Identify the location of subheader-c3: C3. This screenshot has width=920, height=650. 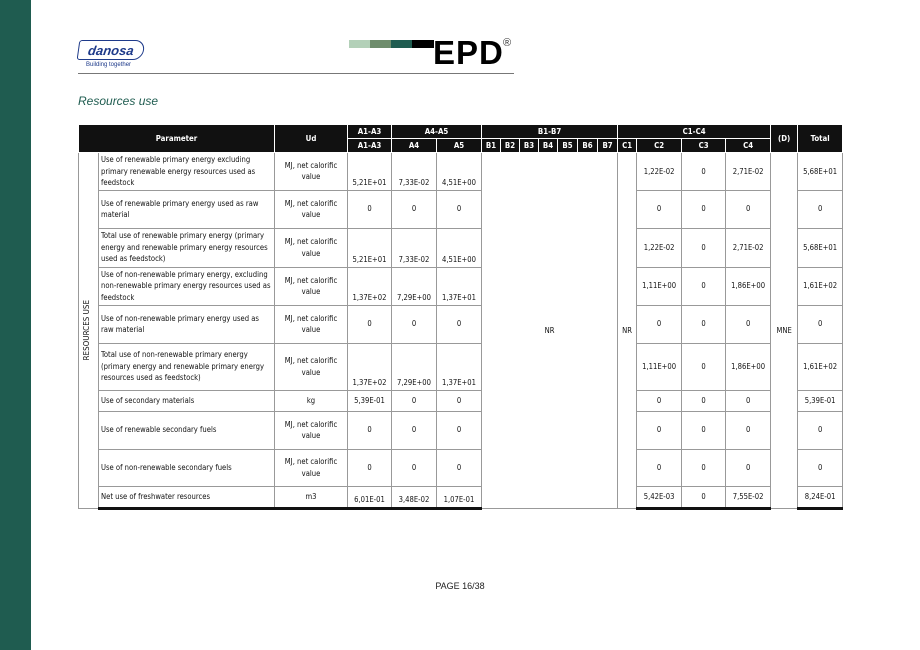
(704, 145).